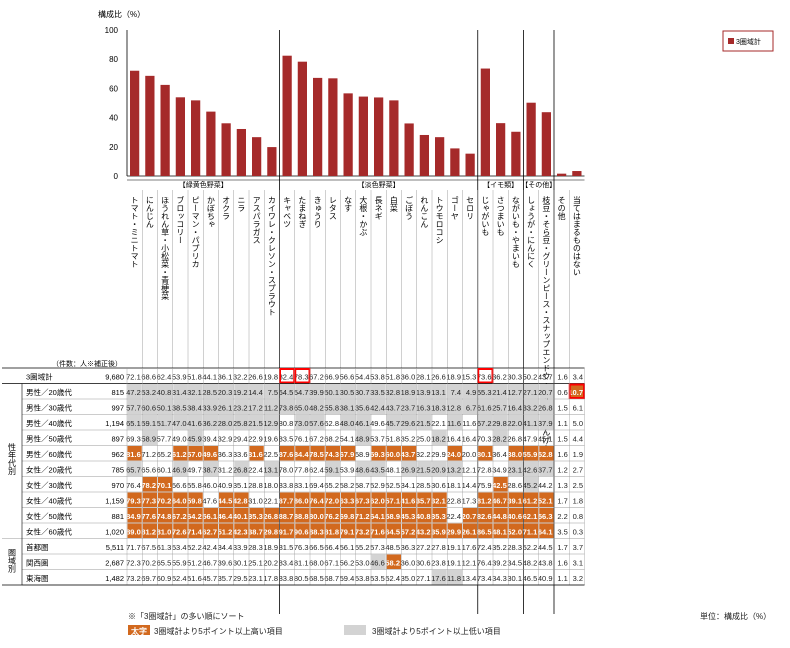 Image resolution: width=790 pixels, height=648 pixels. I want to click on highlight-box, so click(576, 391).